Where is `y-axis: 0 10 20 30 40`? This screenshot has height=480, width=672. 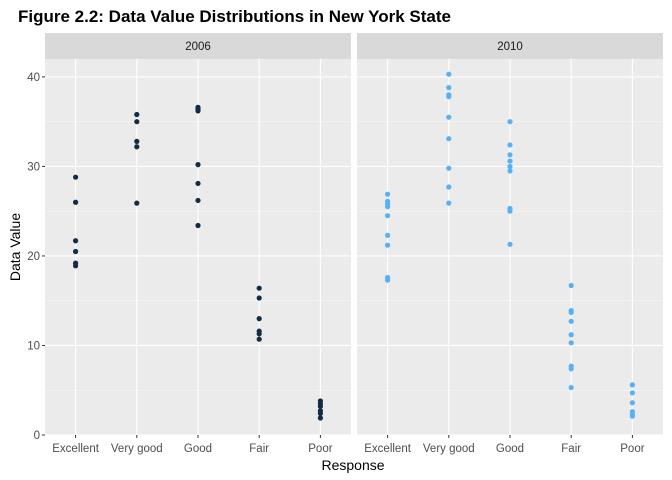
y-axis: 0 10 20 30 40 is located at coordinates (36, 257).